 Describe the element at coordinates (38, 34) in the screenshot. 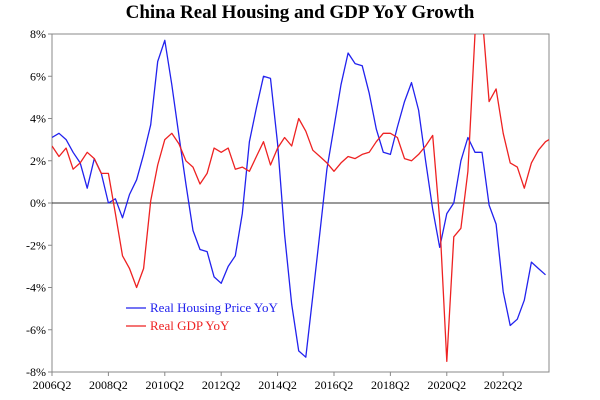

I see `y-tick-label: 8%` at that location.